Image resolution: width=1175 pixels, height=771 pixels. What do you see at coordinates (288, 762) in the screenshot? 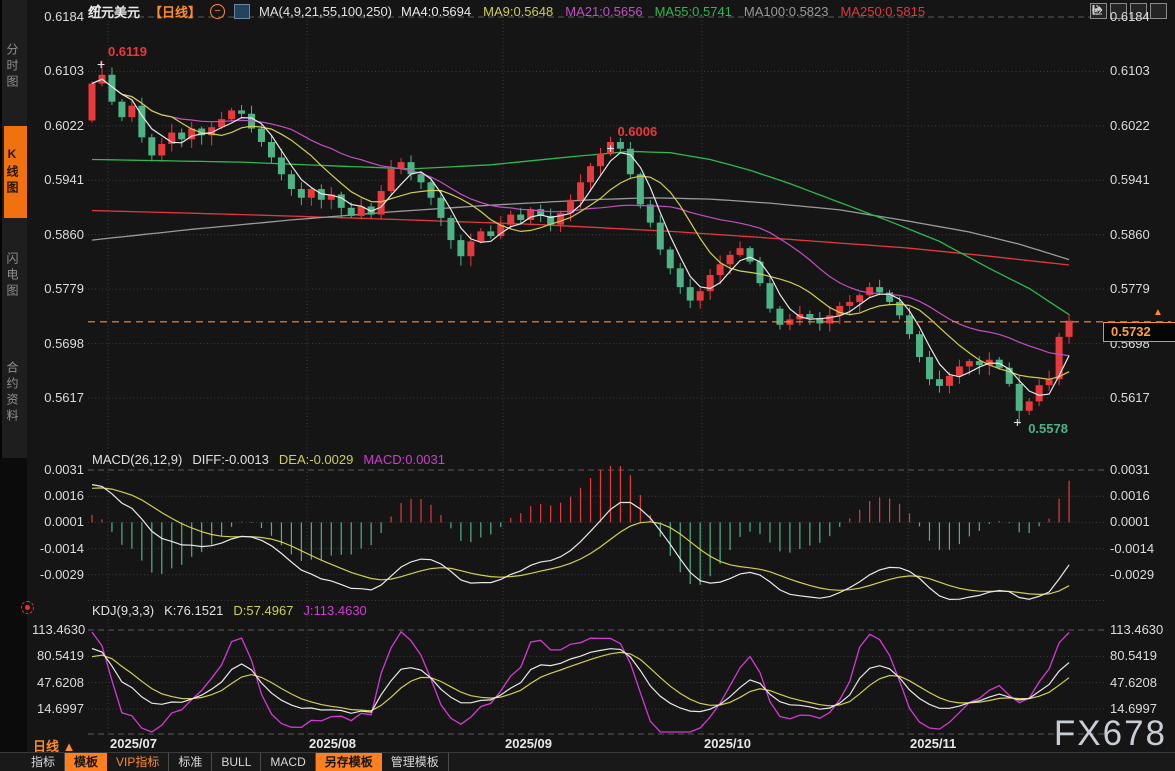
I see `toolbar-tab: MACD` at bounding box center [288, 762].